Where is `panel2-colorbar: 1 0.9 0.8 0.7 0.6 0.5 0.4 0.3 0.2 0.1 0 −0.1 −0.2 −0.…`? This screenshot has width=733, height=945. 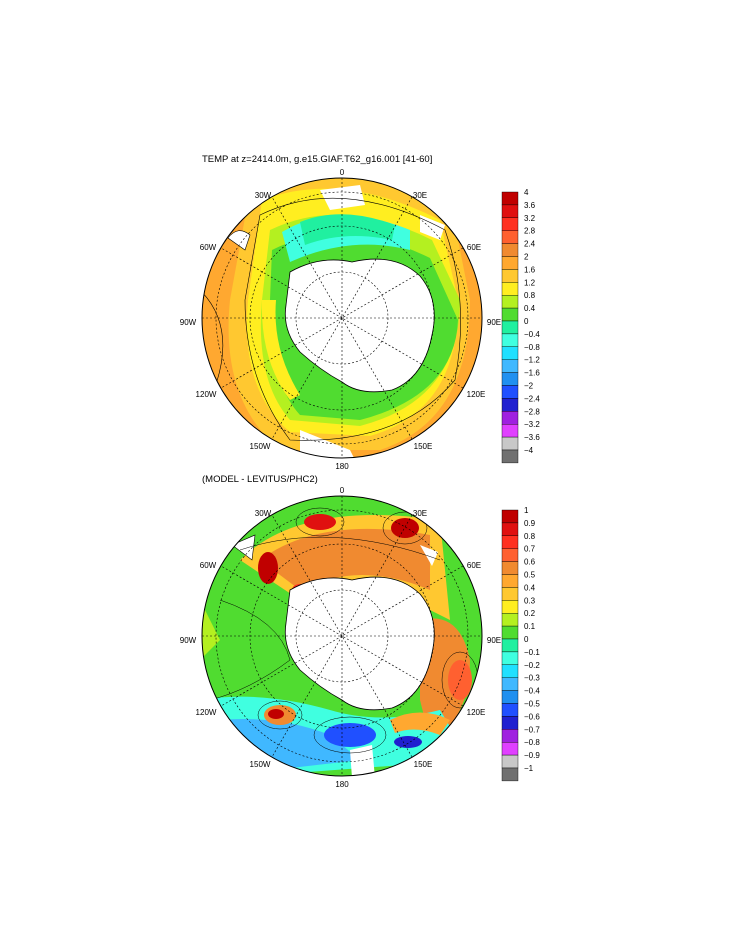
panel2-colorbar: 1 0.9 0.8 0.7 0.6 0.5 0.4 0.3 0.2 0.1 0 −0.1 −0.2 −0.… is located at coordinates (520, 644).